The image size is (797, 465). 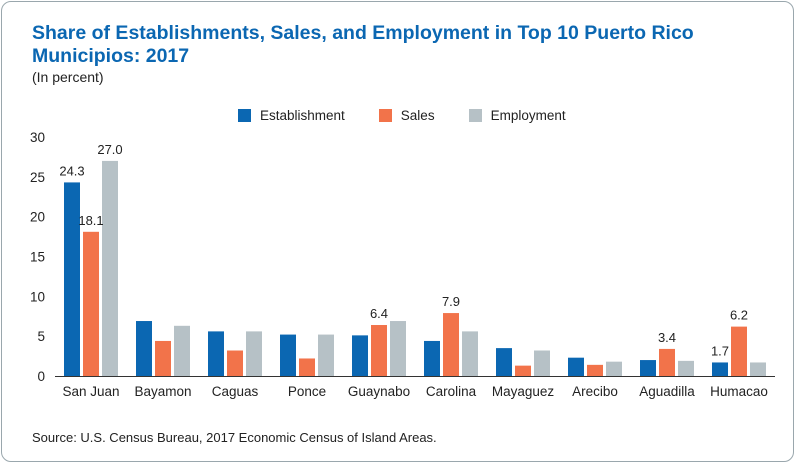 What do you see at coordinates (475, 115) in the screenshot?
I see `legend-swatch-employment` at bounding box center [475, 115].